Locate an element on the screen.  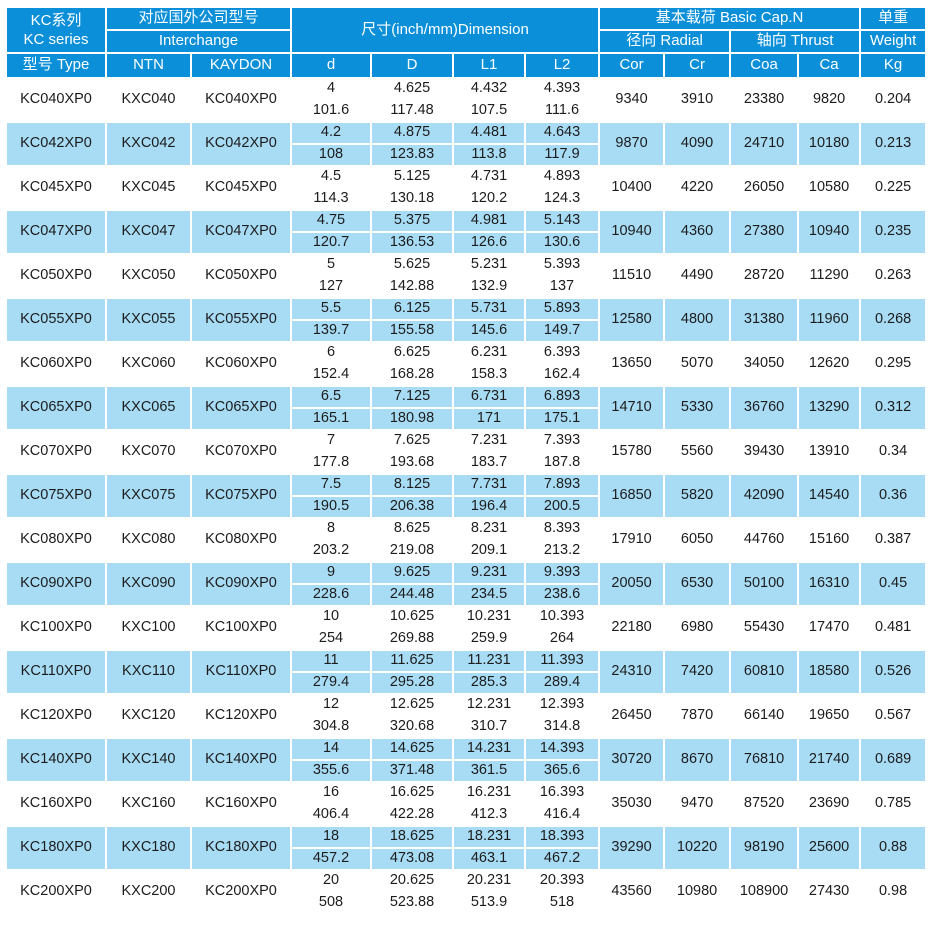
cell-d-mm: 127 is located at coordinates (331, 287).